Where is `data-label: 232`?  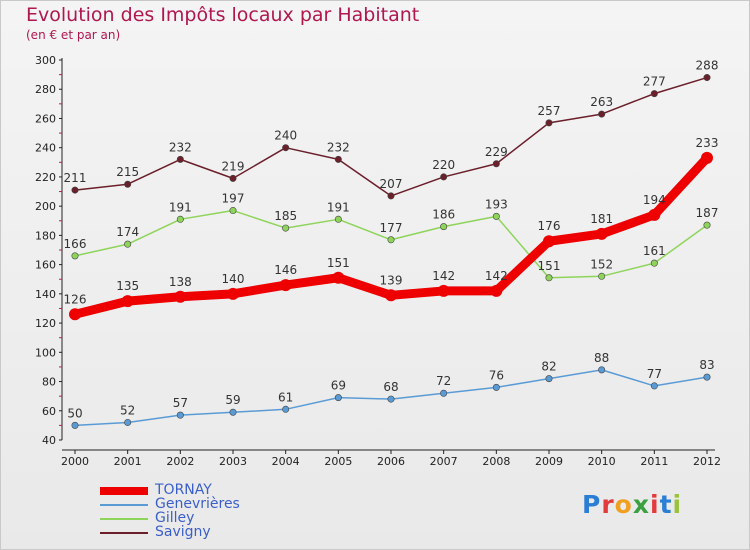
data-label: 232 is located at coordinates (338, 147).